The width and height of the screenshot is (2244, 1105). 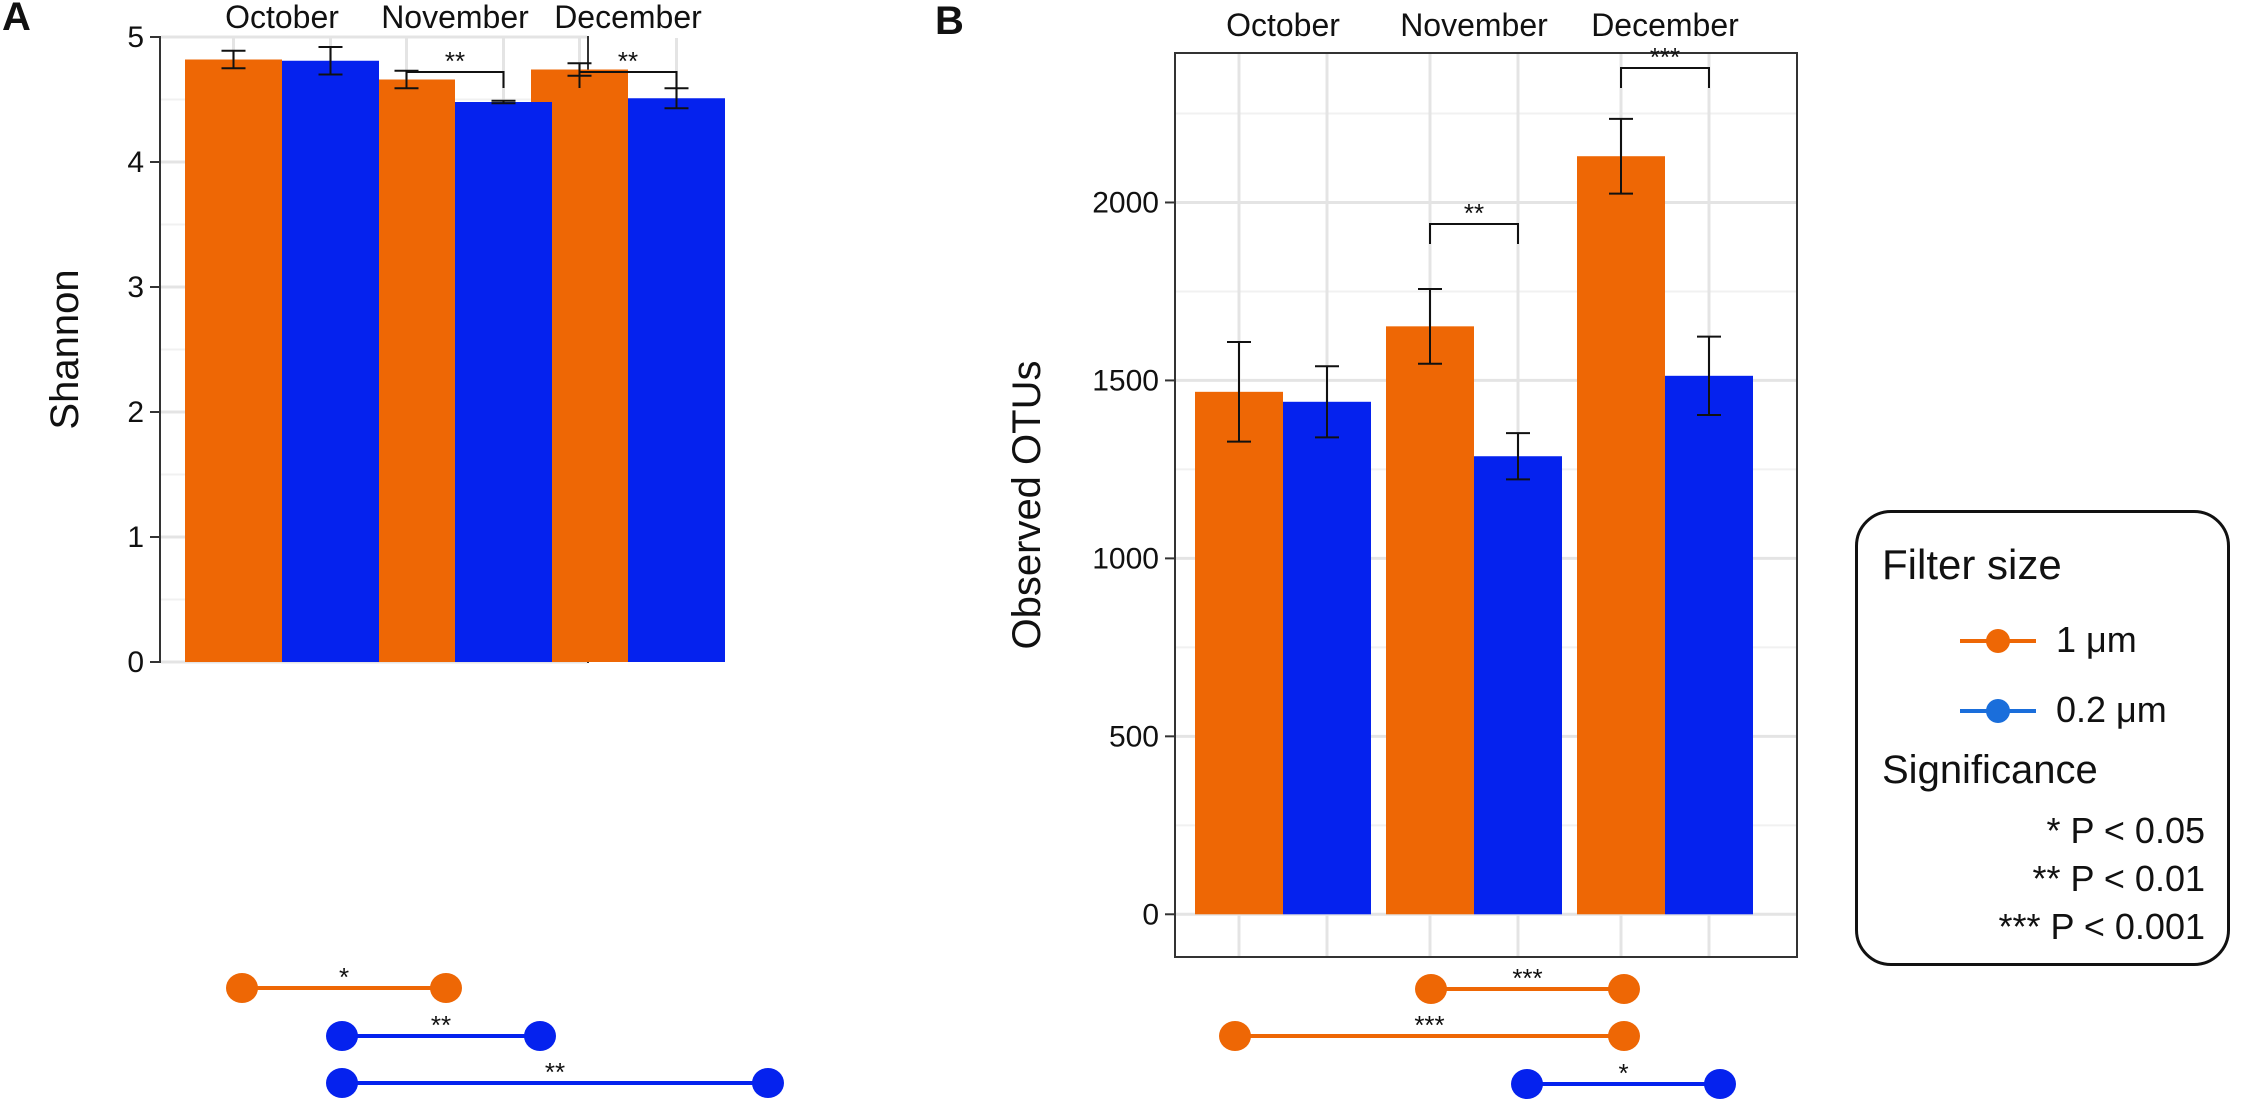 I want to click on y-tick-label: 500, so click(x=1134, y=736).